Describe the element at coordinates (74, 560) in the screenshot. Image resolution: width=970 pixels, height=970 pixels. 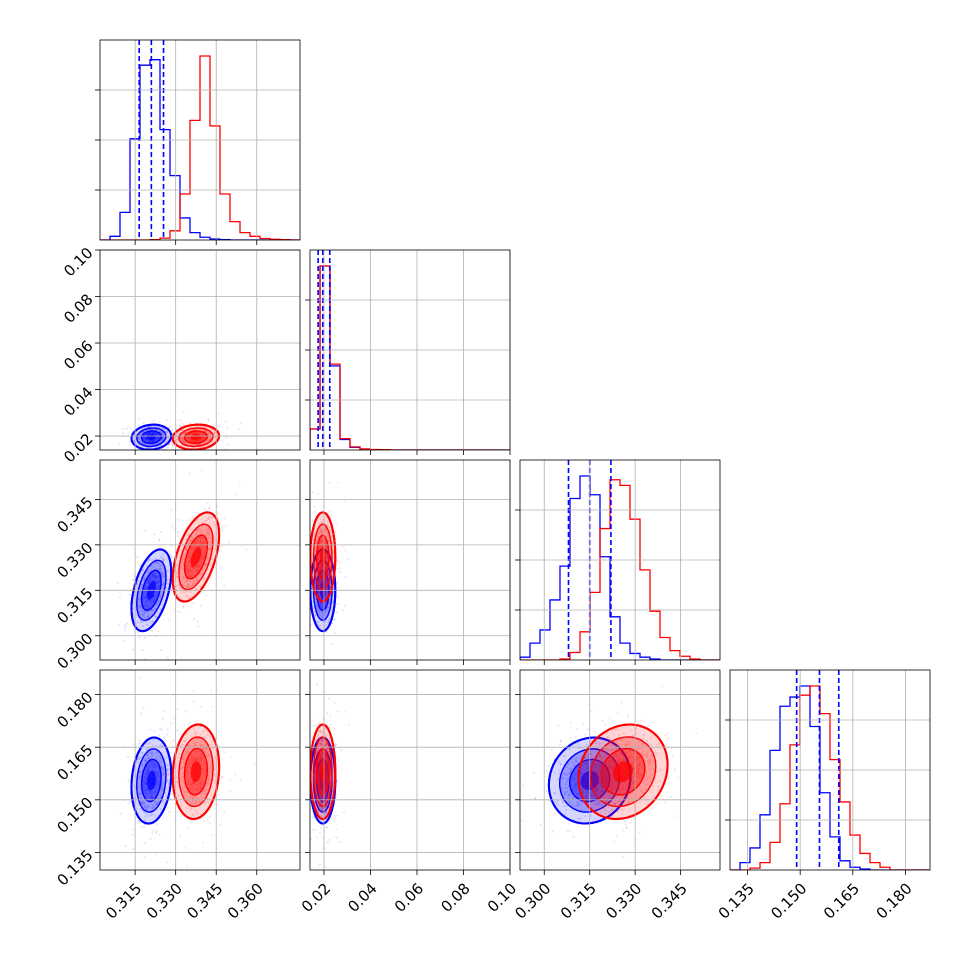
I see `y-tick-label: 0.330` at that location.